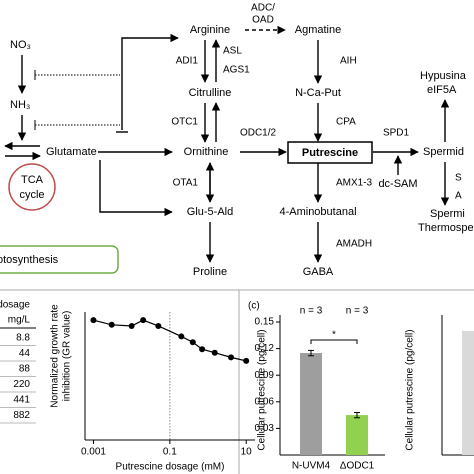  Describe the element at coordinates (397, 184) in the screenshot. I see `node: dc-SAM` at that location.